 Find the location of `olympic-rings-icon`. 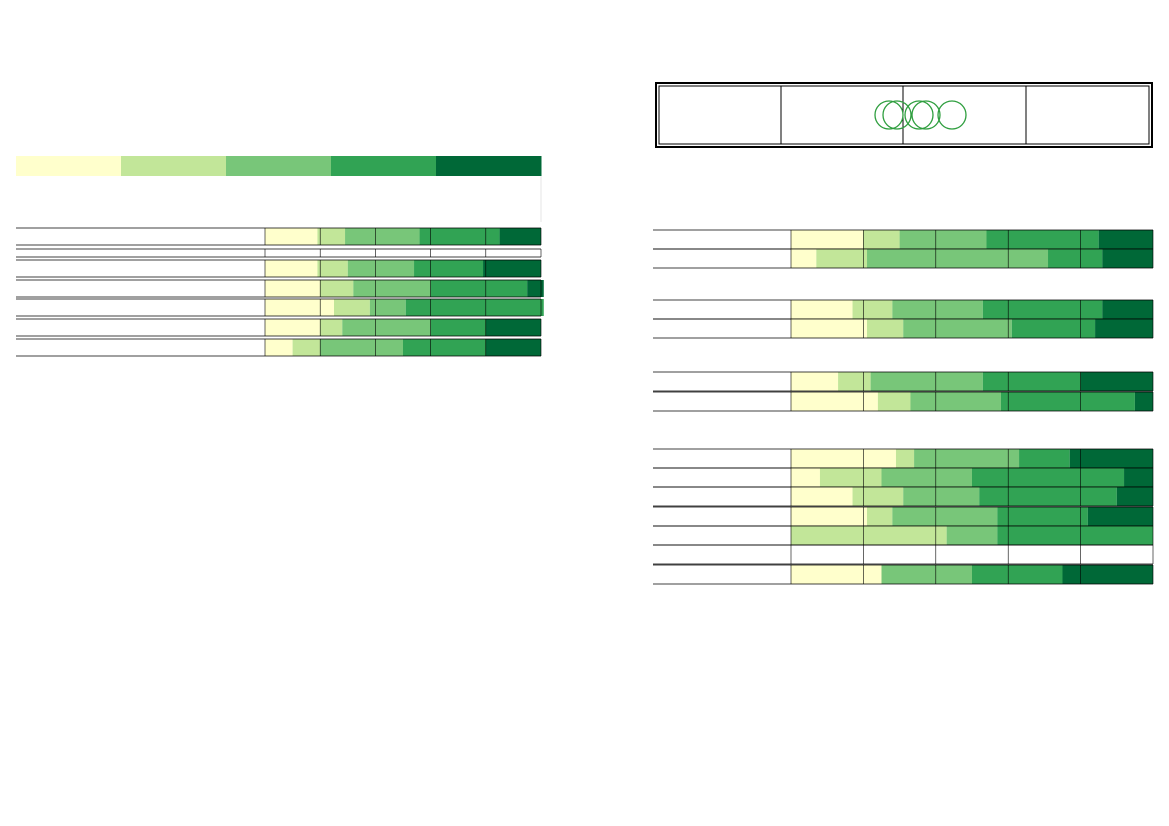

olympic-rings-icon is located at coordinates (920, 115).